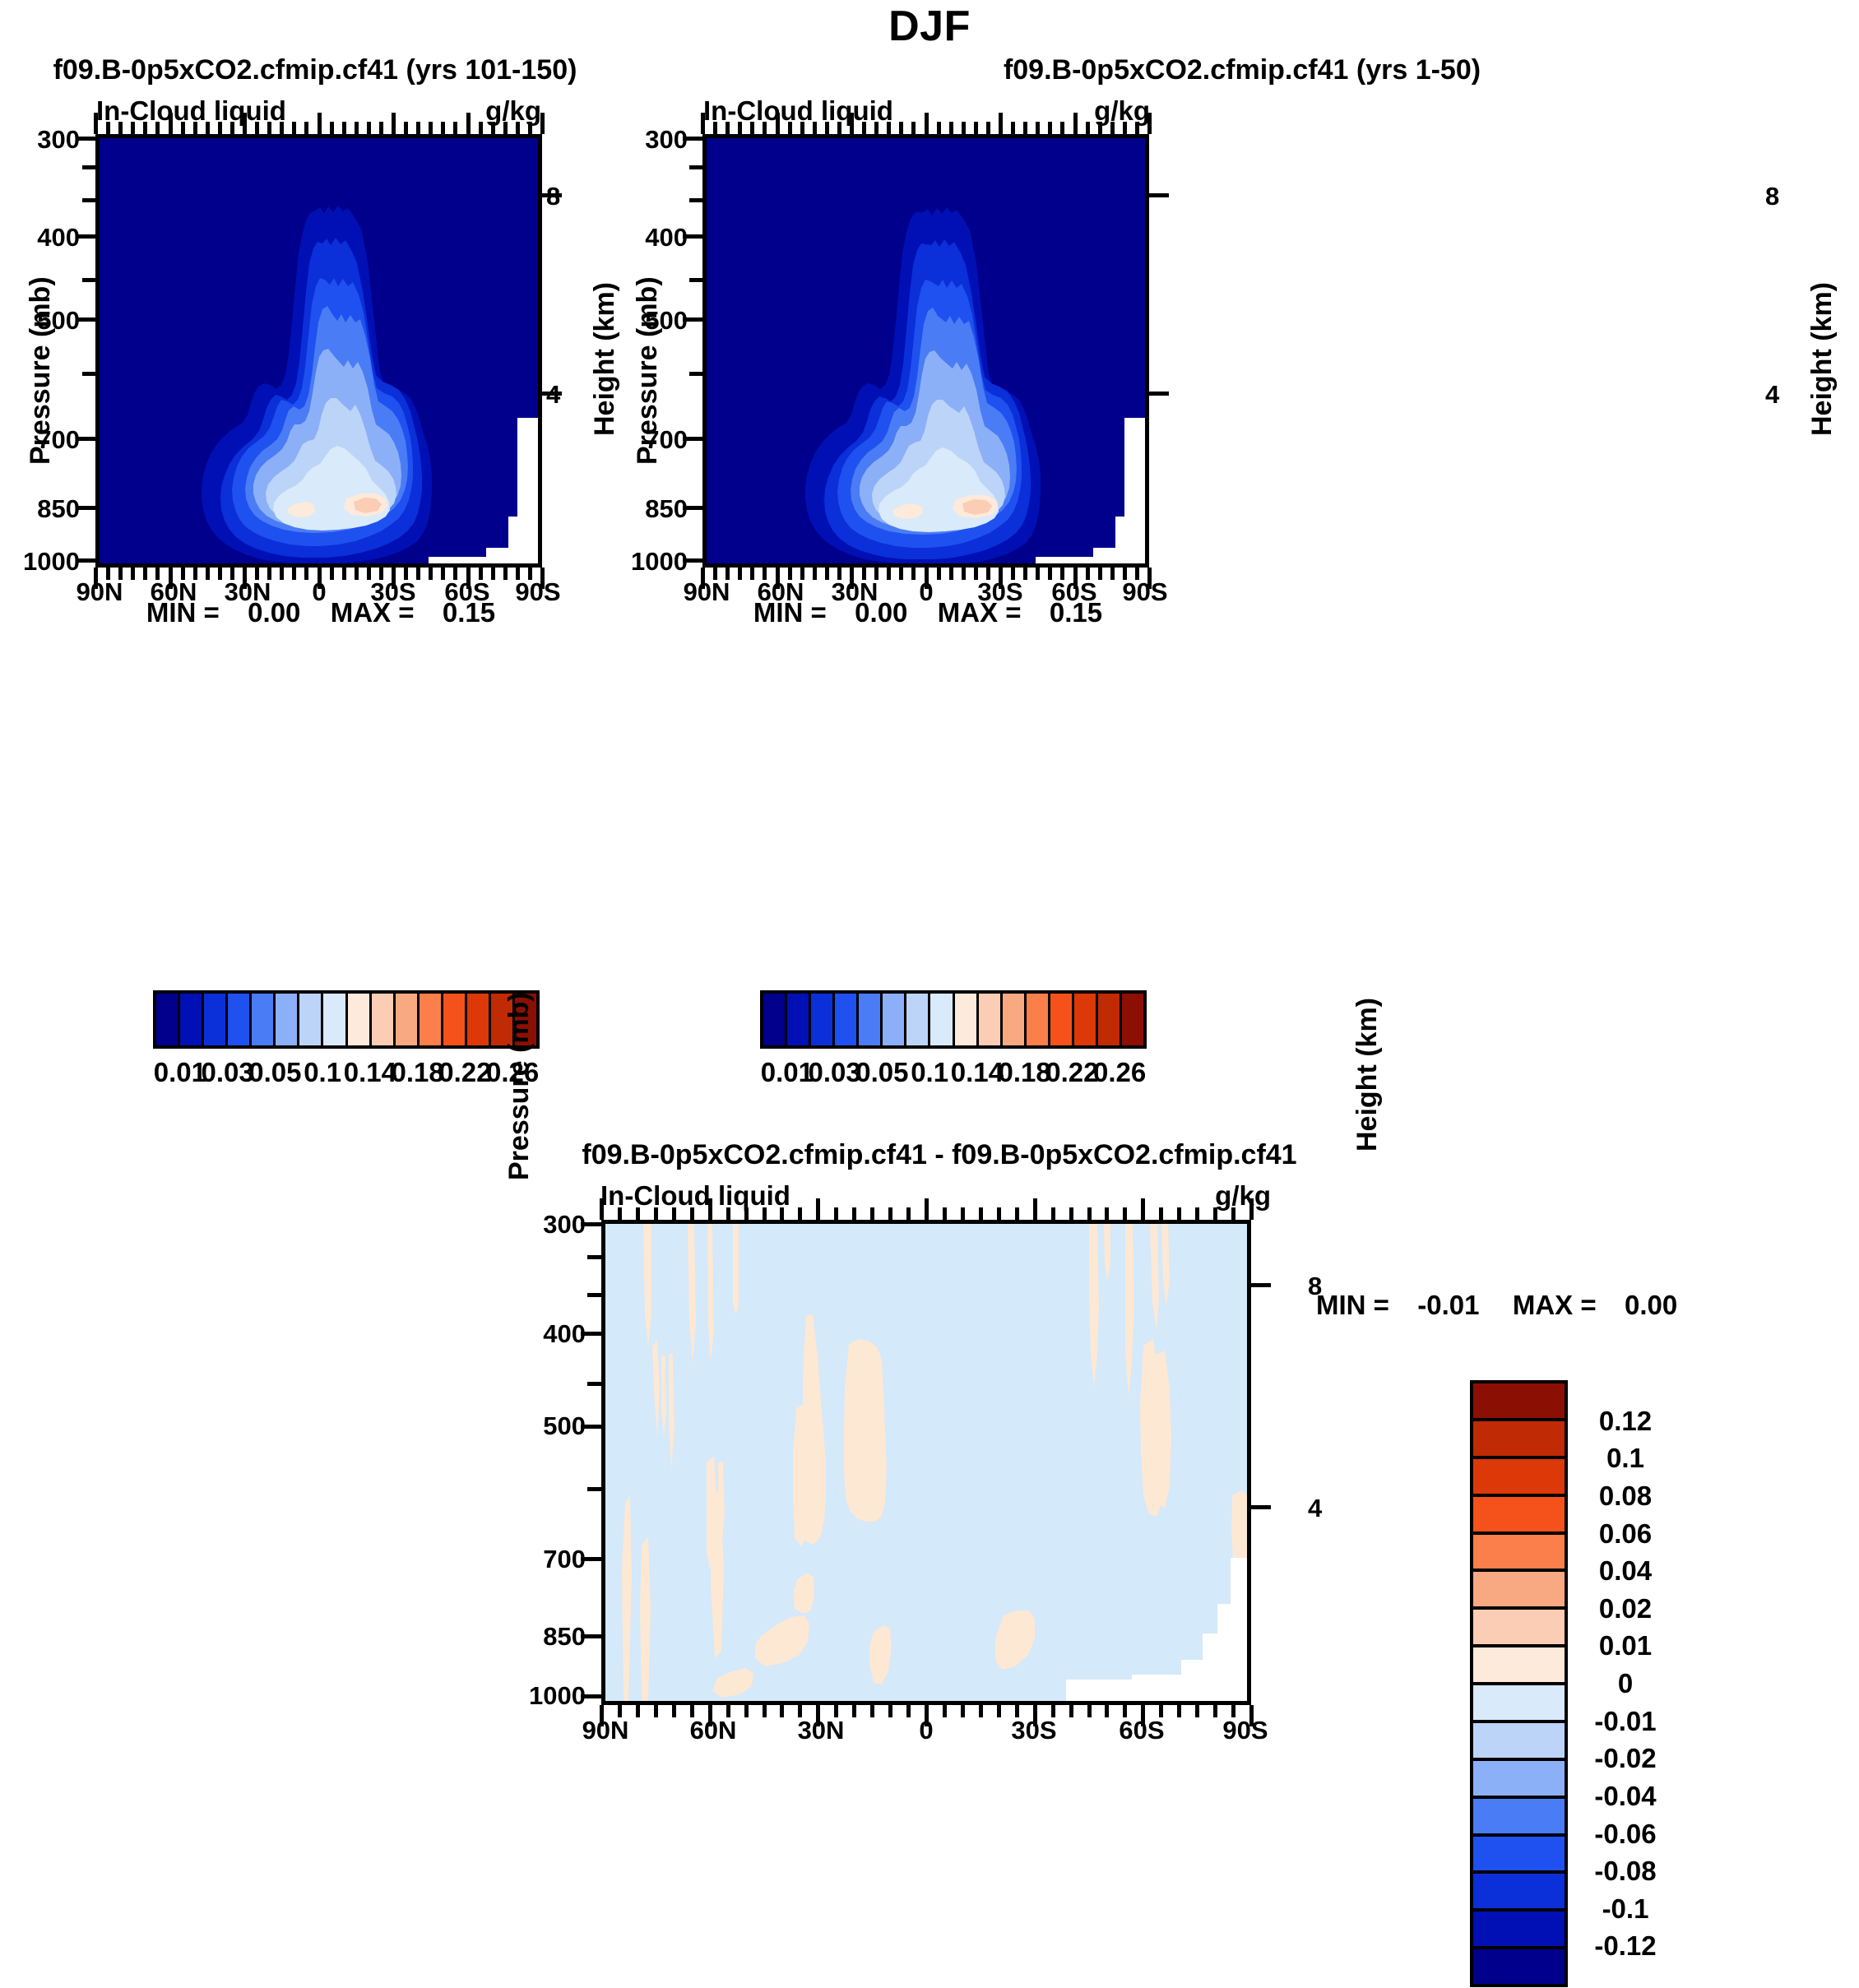 This screenshot has width=1859, height=1988. Describe the element at coordinates (346, 1019) in the screenshot. I see `colorbar-top-left` at that location.